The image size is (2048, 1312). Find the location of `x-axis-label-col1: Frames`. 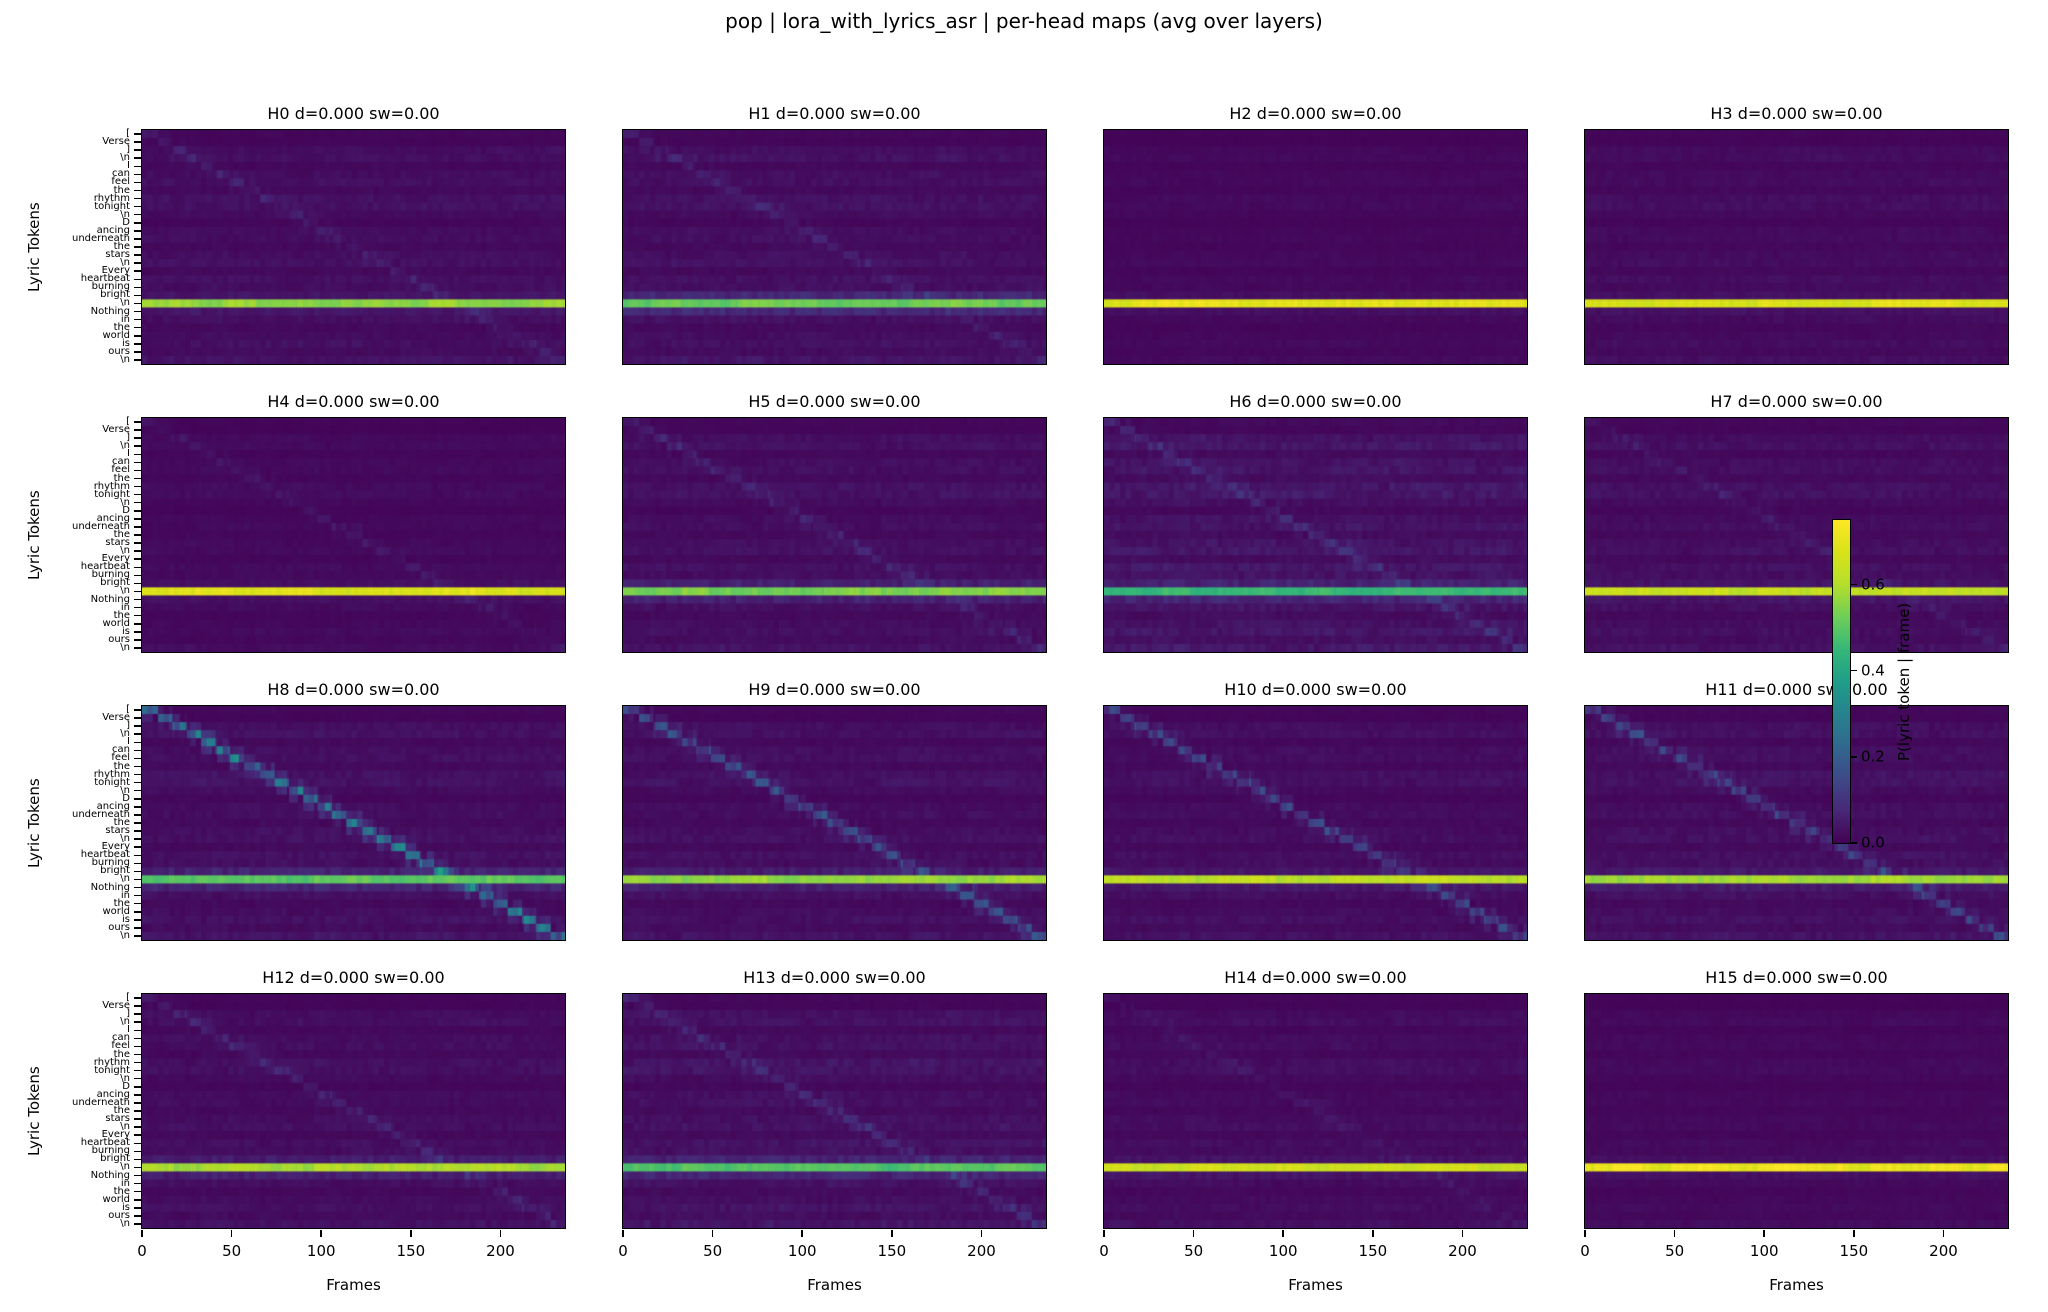

x-axis-label-col1: Frames is located at coordinates (834, 1285).